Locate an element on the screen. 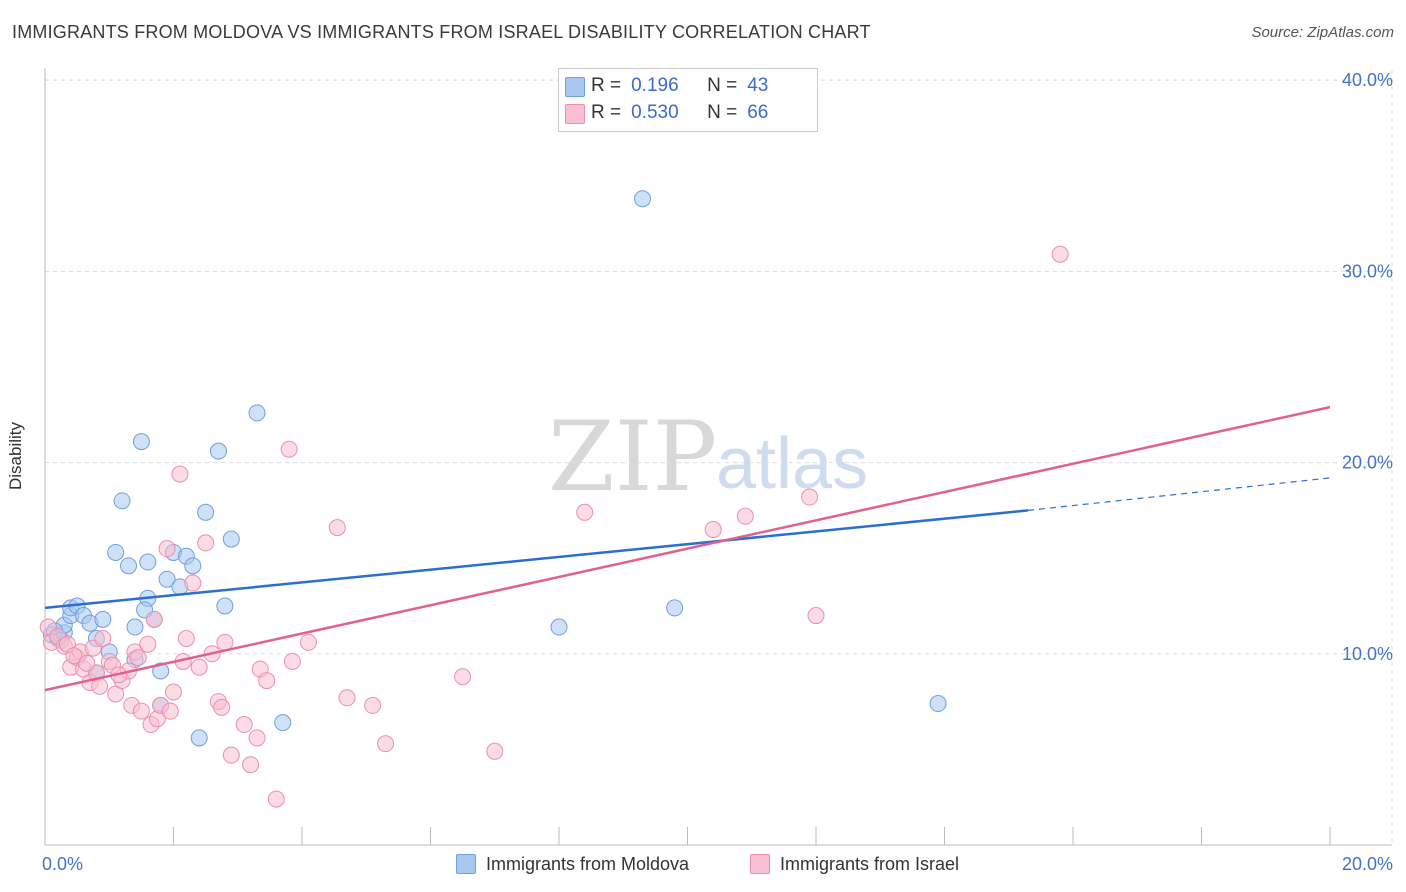 The width and height of the screenshot is (1406, 892). watermark-atlas: atlas is located at coordinates (792, 464).